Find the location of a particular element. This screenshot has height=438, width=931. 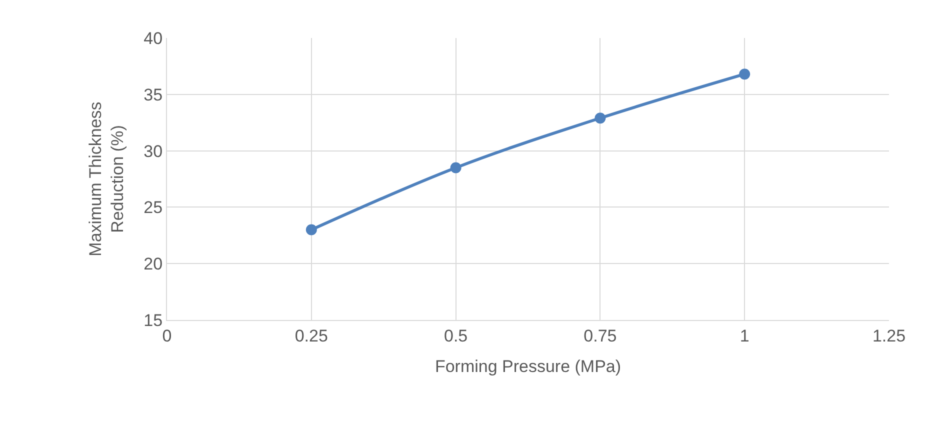

y-tick-label: 15 is located at coordinates (153, 320).